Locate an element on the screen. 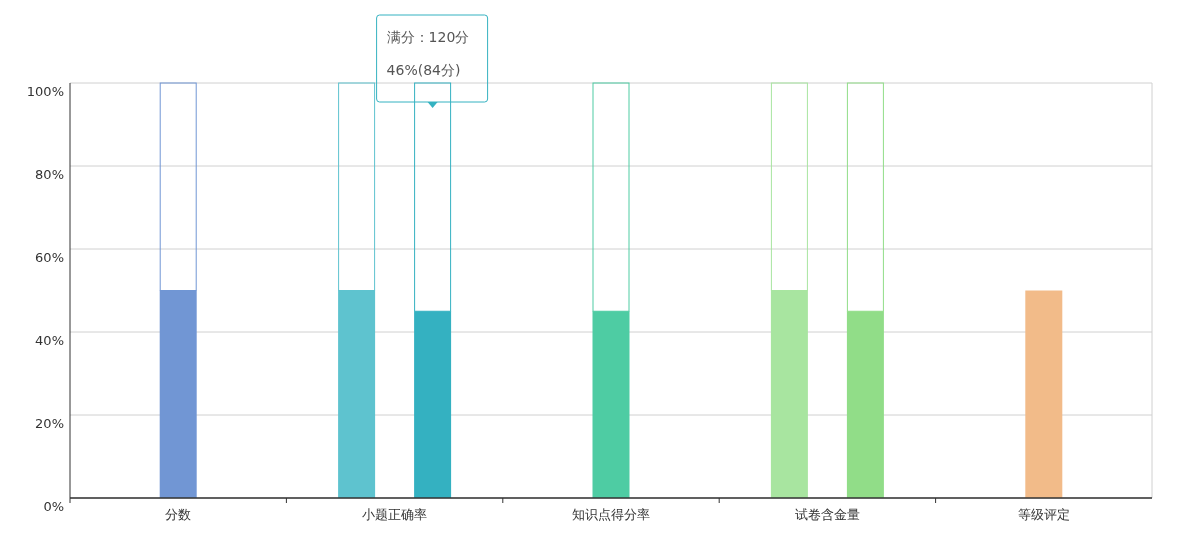 This screenshot has height=535, width=1185. x-tick-label: 等级评定 is located at coordinates (1043, 514).